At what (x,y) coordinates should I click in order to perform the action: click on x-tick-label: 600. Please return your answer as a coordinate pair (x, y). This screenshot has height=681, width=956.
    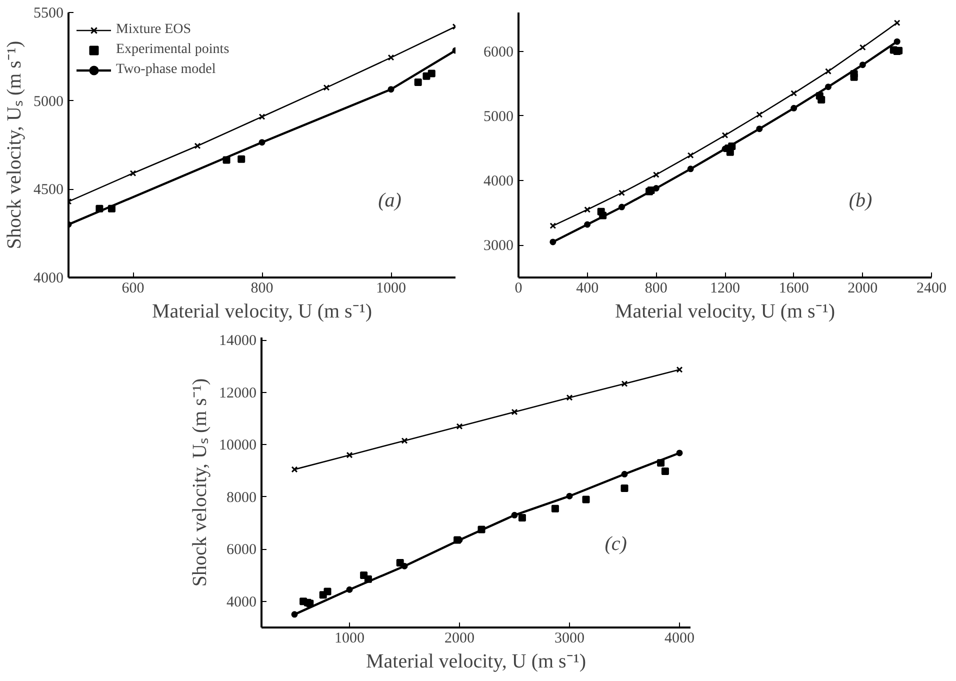
    Looking at the image, I should click on (133, 288).